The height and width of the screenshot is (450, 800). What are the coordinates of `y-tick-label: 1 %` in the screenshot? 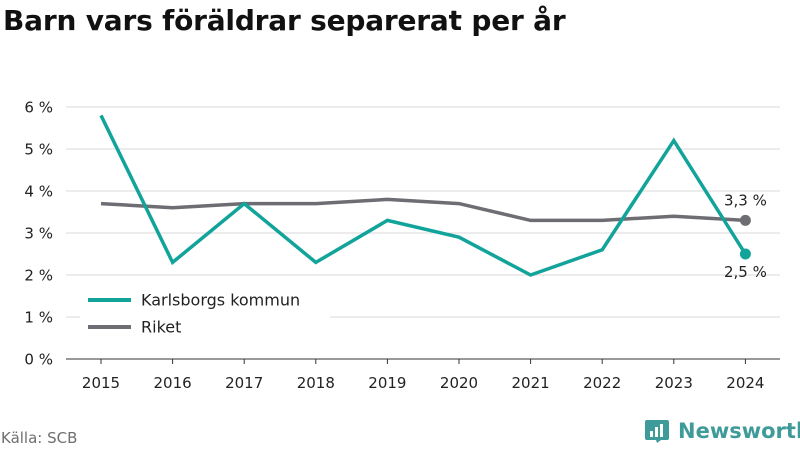 It's located at (38, 318).